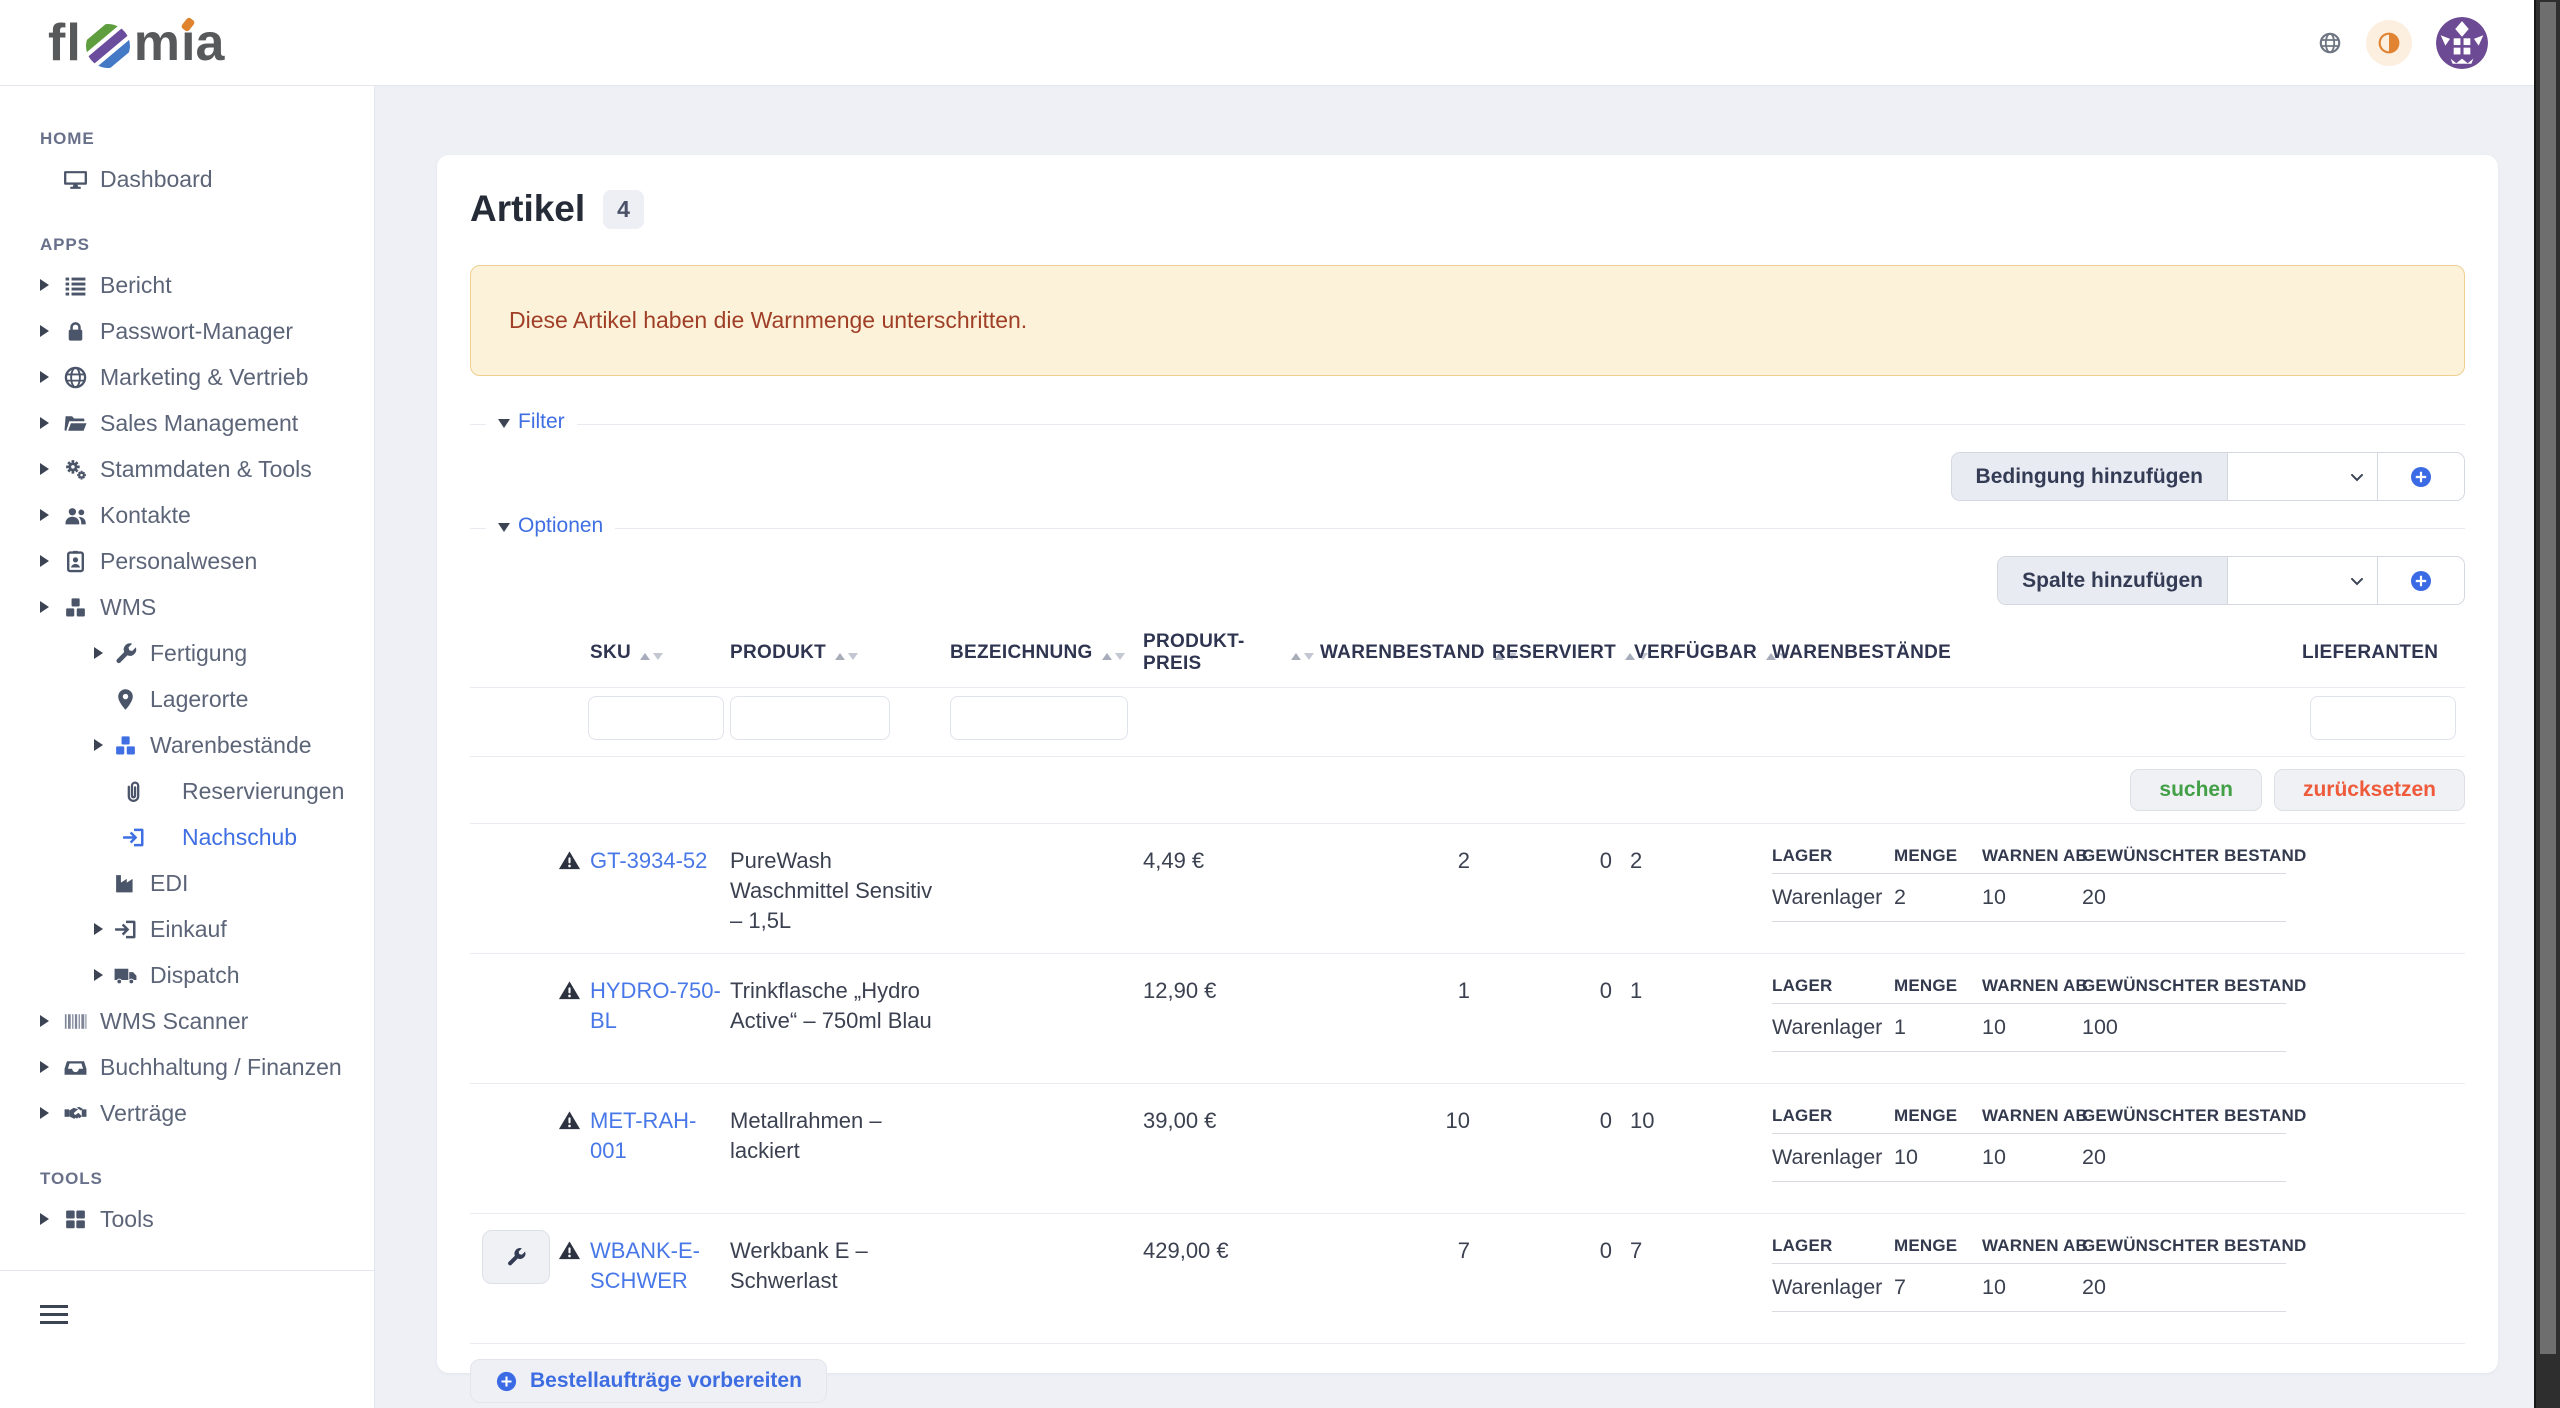 This screenshot has height=1408, width=2560. What do you see at coordinates (187, 791) in the screenshot?
I see `sidebar-item-reservierungen: Reservierungen` at bounding box center [187, 791].